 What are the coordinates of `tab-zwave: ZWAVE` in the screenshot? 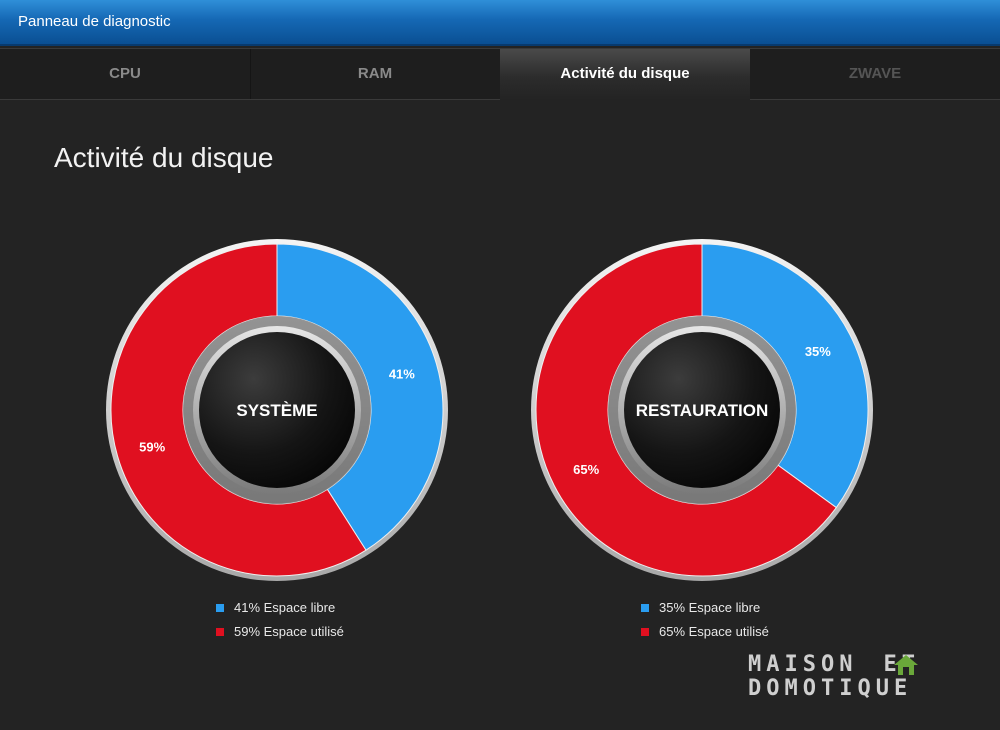 It's located at (875, 73).